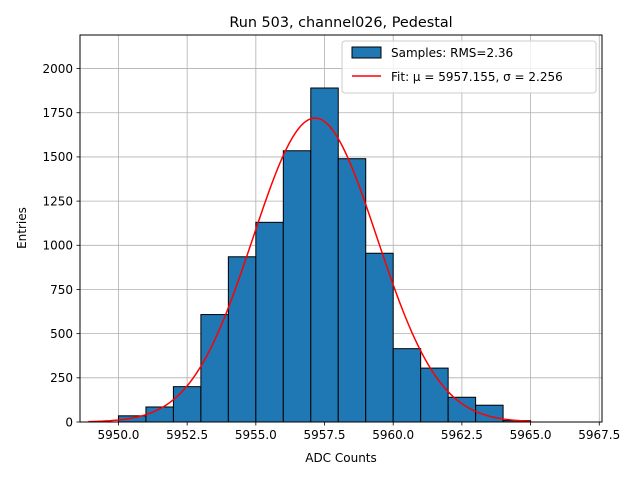  I want to click on legend-samples-swatch, so click(366, 52).